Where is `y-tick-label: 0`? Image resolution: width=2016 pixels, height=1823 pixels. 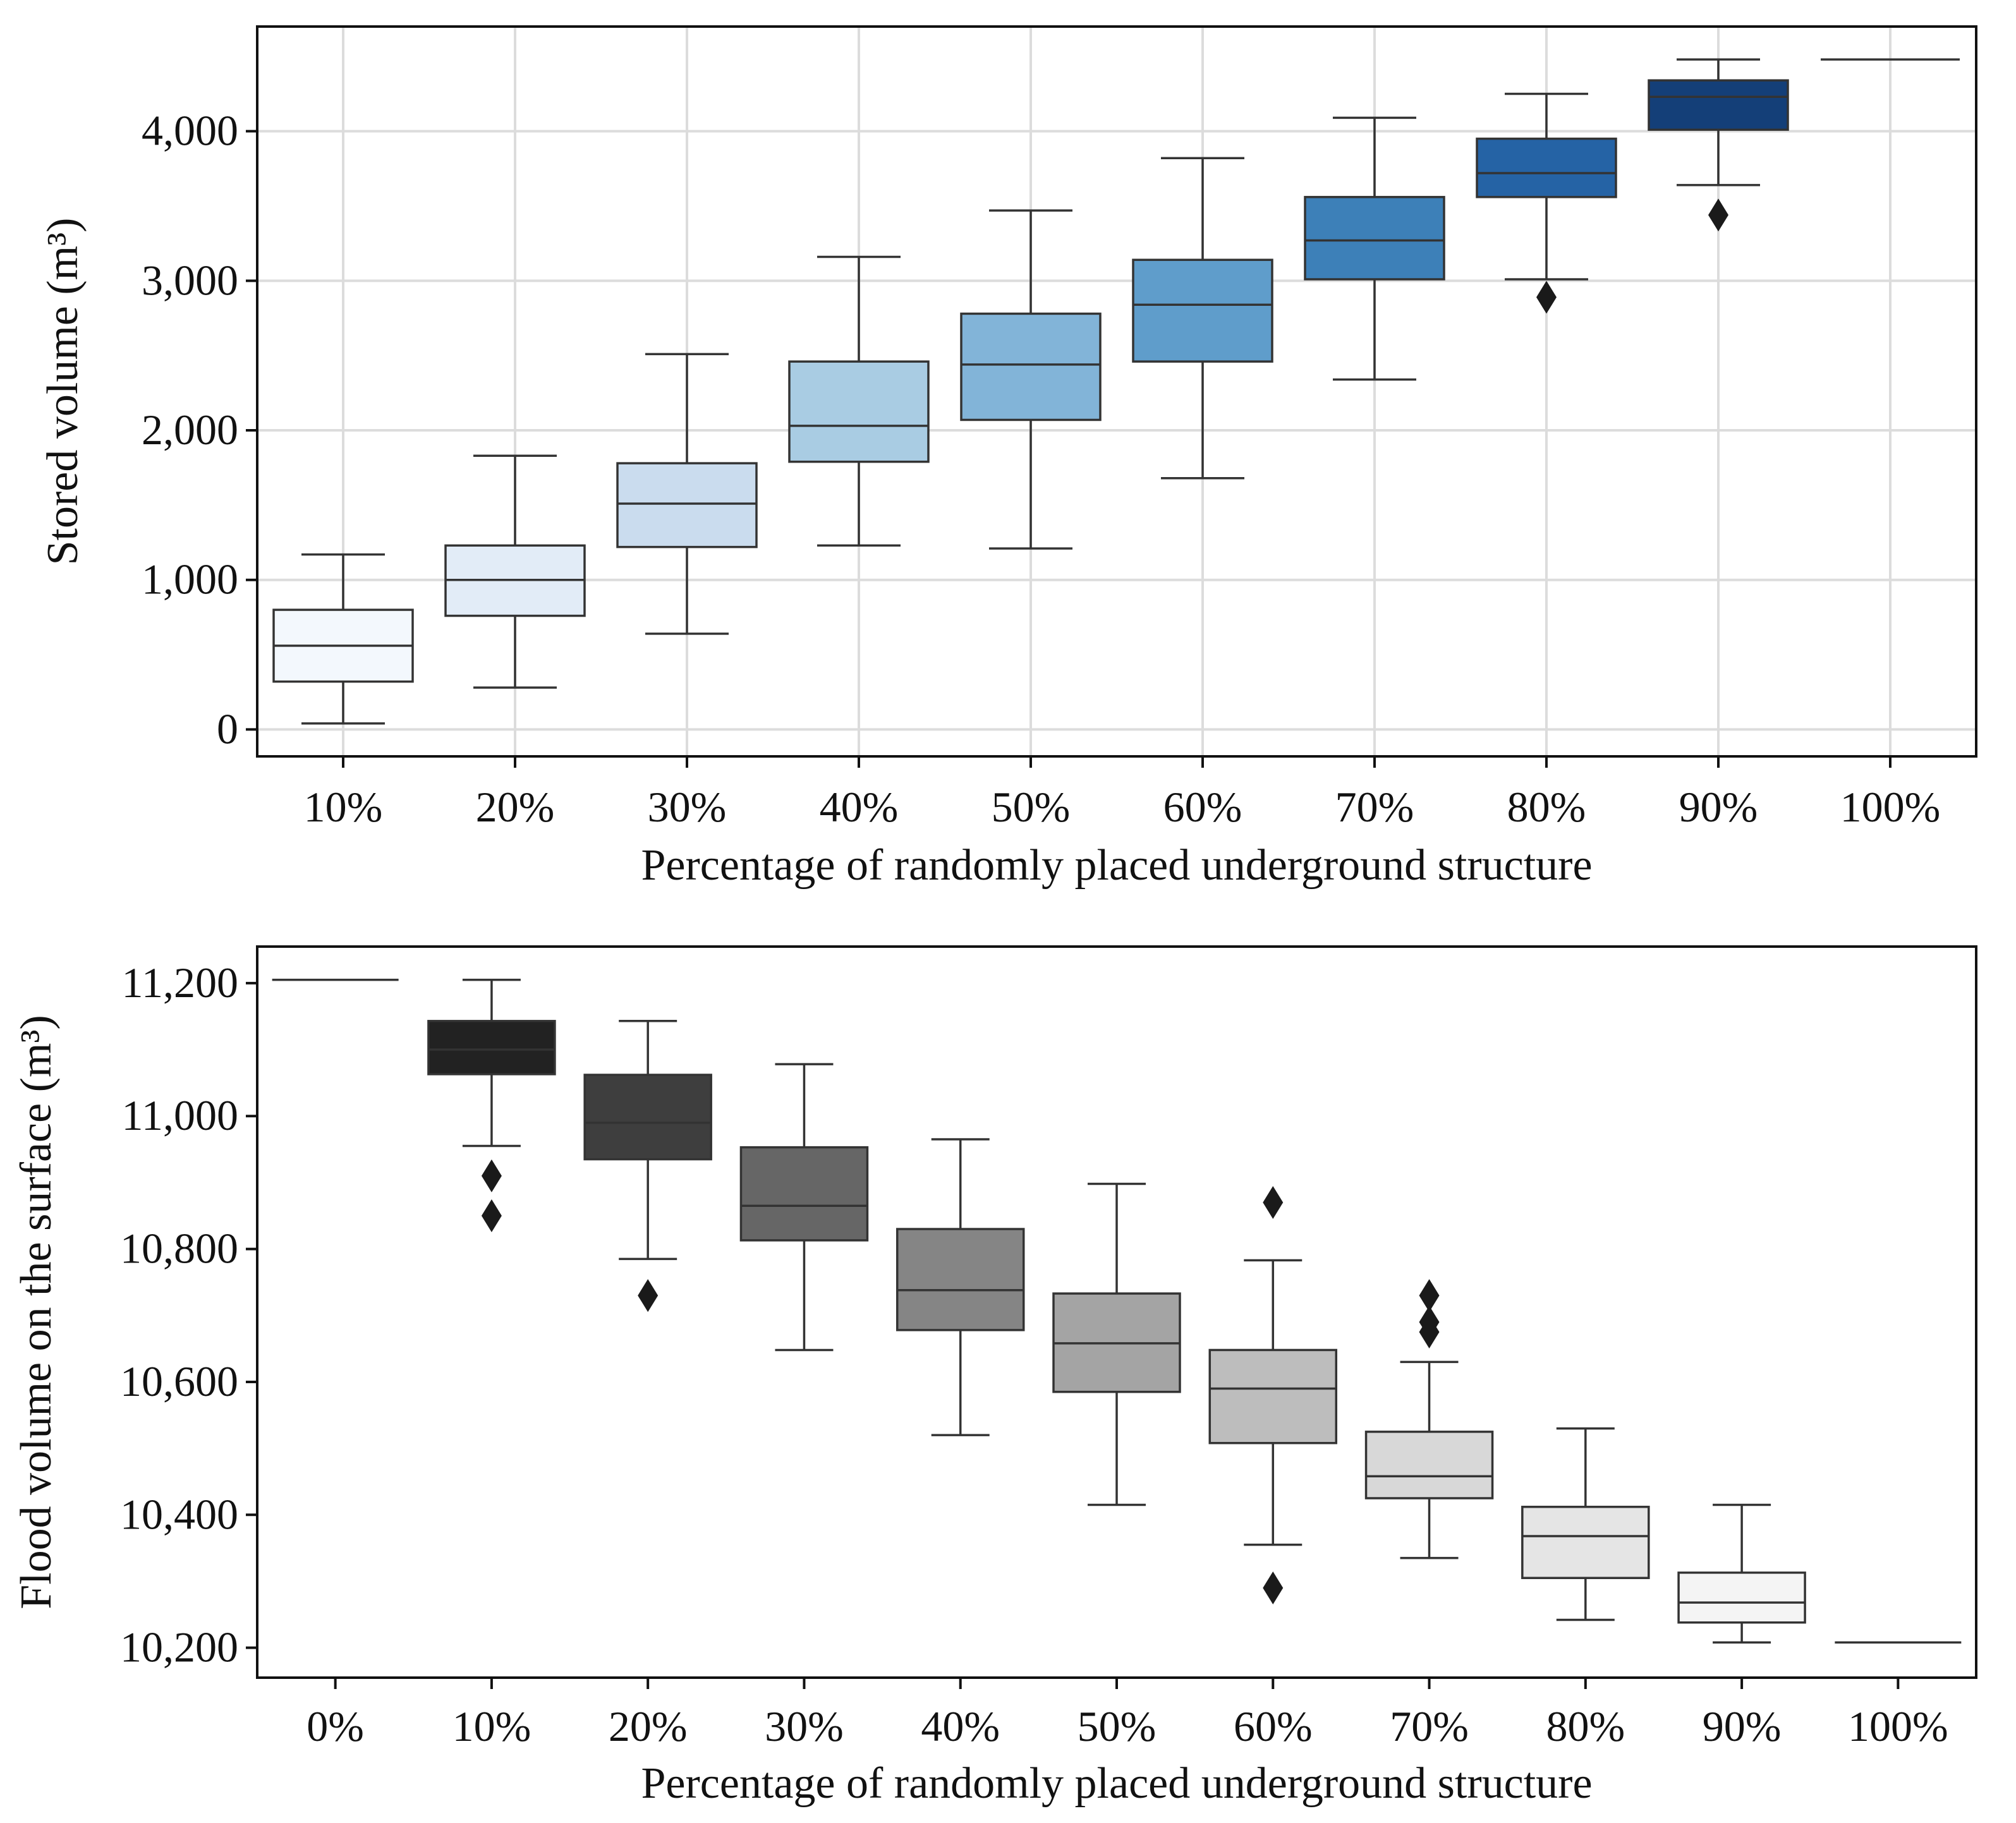
y-tick-label: 0 is located at coordinates (227, 729).